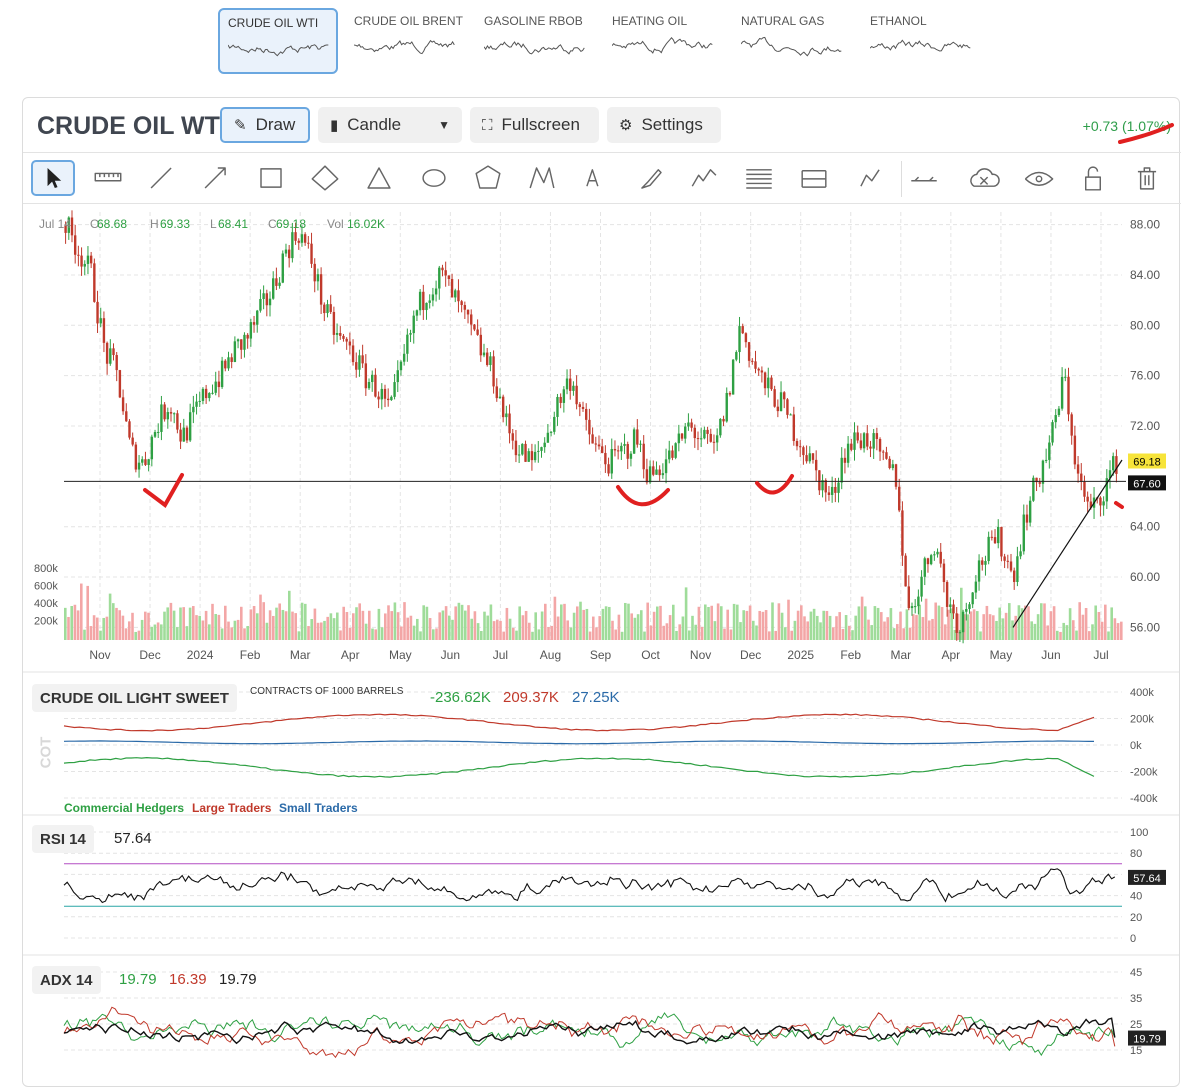 The width and height of the screenshot is (1200, 1087). I want to click on triangle-icon, so click(379, 178).